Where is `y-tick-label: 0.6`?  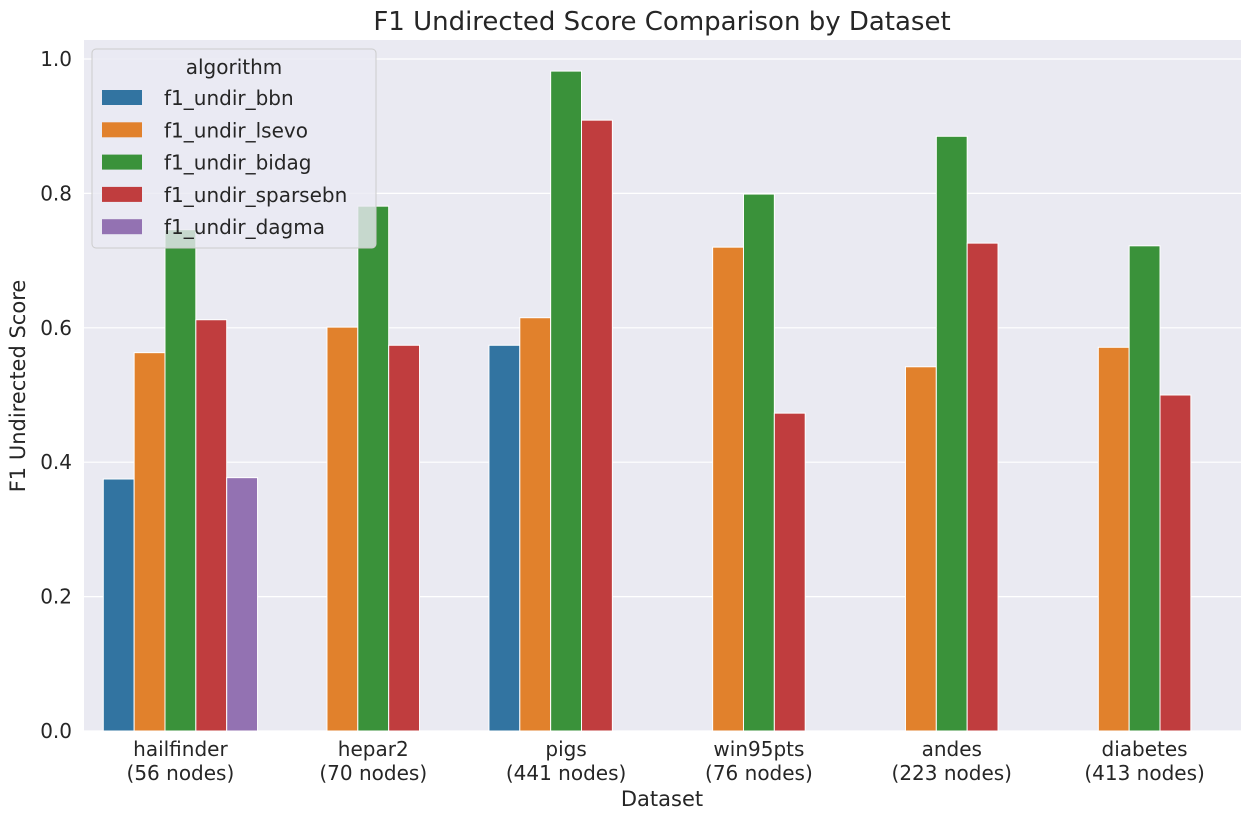
y-tick-label: 0.6 is located at coordinates (56, 328).